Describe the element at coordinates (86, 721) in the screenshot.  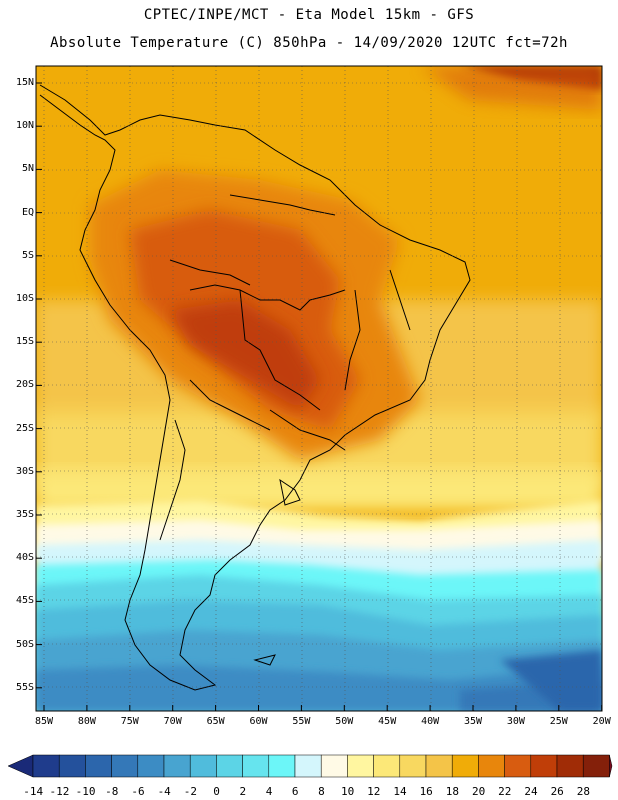
I see `lon-label: 80W` at that location.